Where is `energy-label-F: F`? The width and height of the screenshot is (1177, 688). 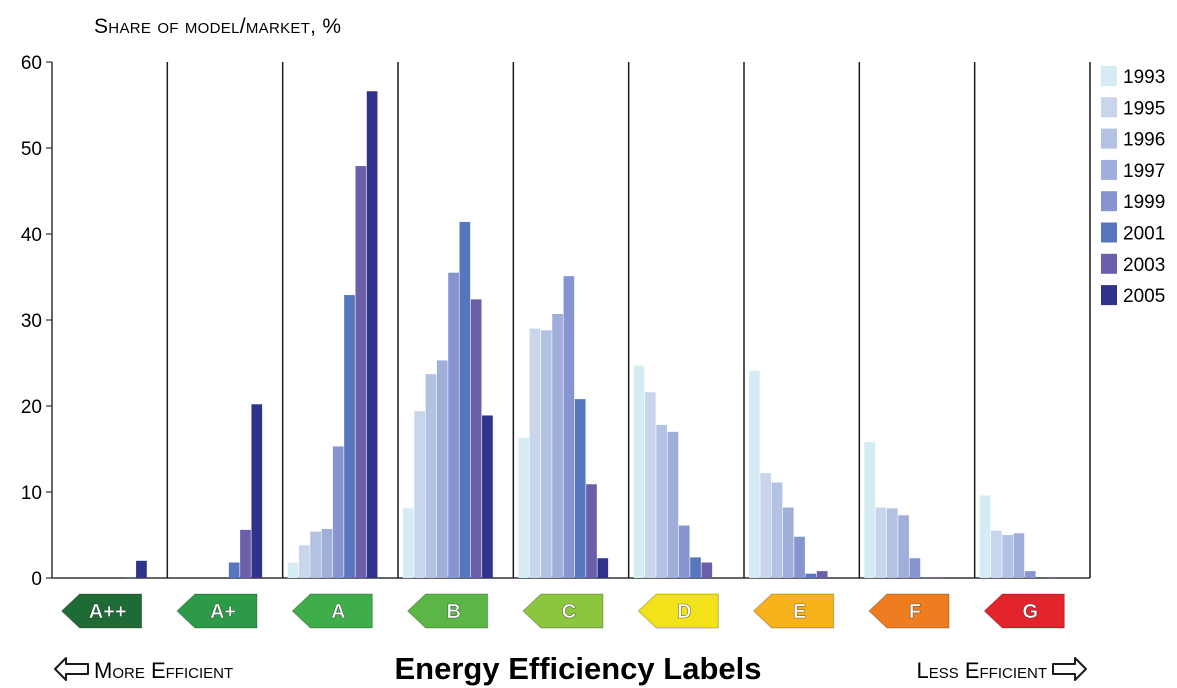 energy-label-F: F is located at coordinates (909, 611).